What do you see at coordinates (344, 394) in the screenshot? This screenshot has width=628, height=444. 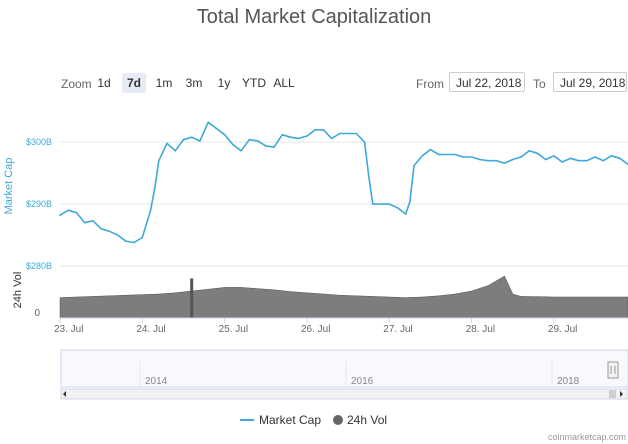 I see `navigator-scrollbar` at bounding box center [344, 394].